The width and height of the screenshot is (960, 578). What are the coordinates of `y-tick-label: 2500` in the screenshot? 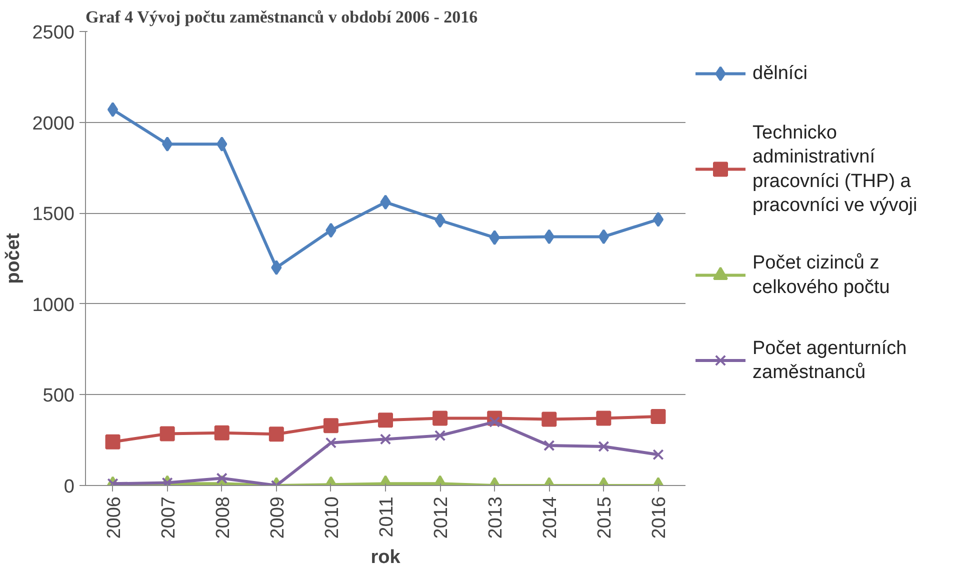 It's located at (53, 33).